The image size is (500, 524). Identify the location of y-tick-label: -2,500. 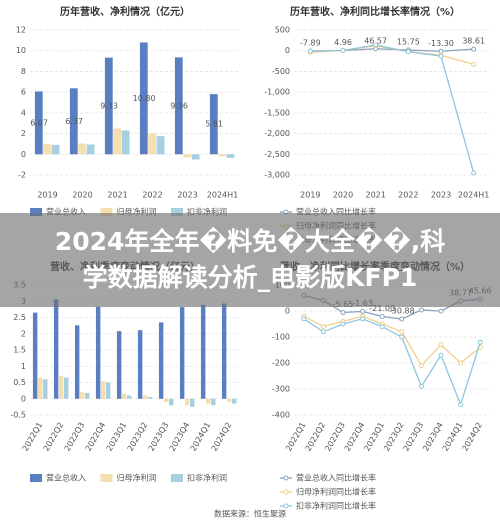
(277, 154).